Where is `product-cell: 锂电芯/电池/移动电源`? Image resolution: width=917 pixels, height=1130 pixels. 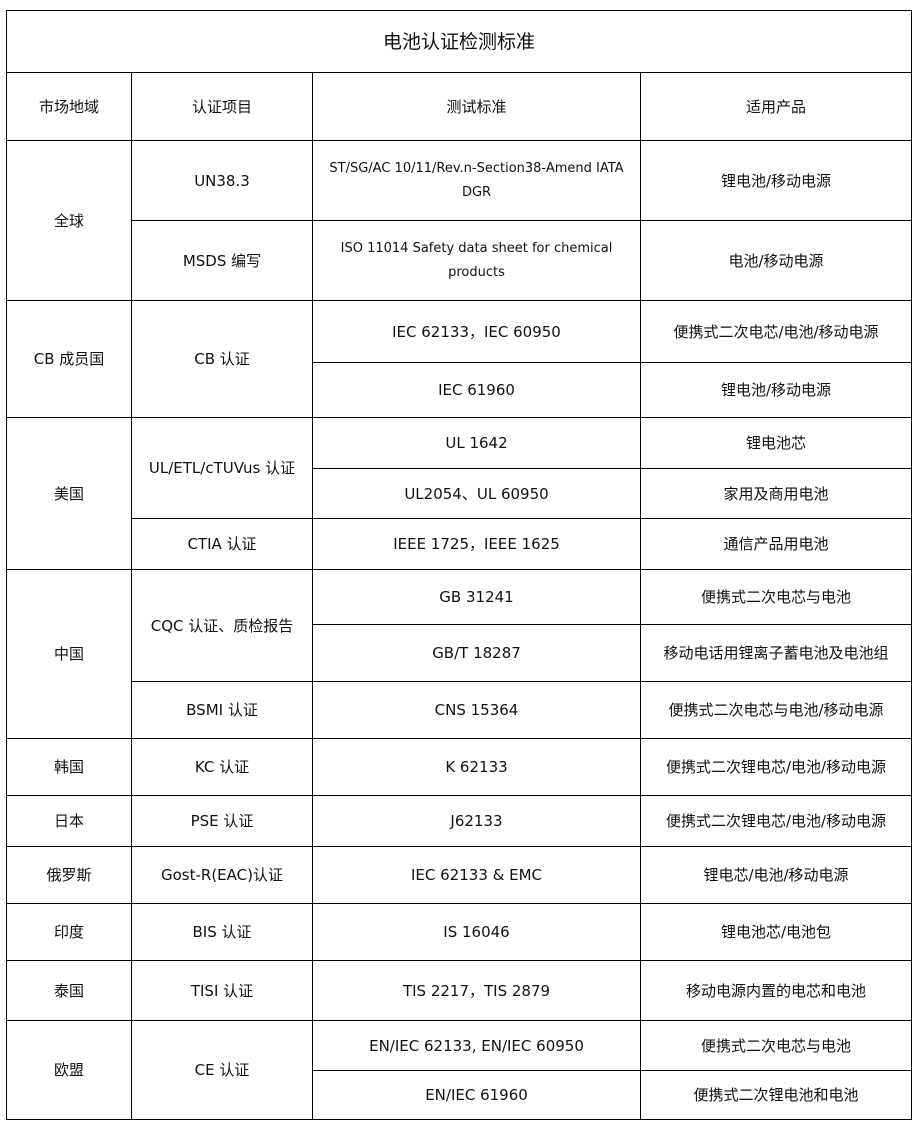 product-cell: 锂电芯/电池/移动电源 is located at coordinates (776, 875).